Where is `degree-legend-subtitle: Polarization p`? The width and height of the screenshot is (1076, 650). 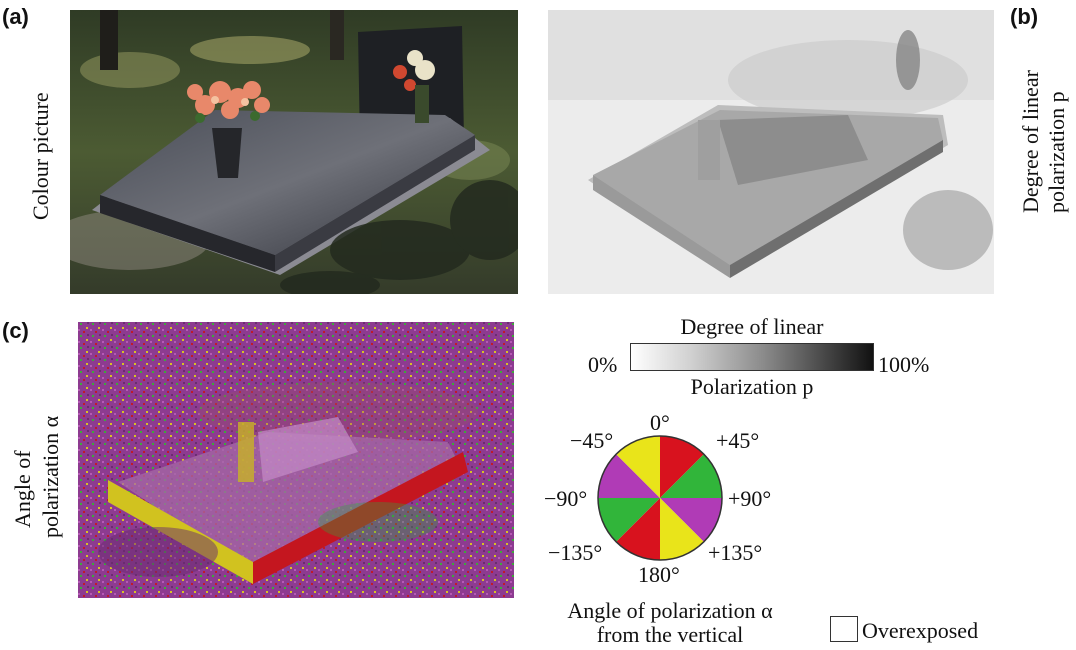
degree-legend-subtitle: Polarization p is located at coordinates (752, 386).